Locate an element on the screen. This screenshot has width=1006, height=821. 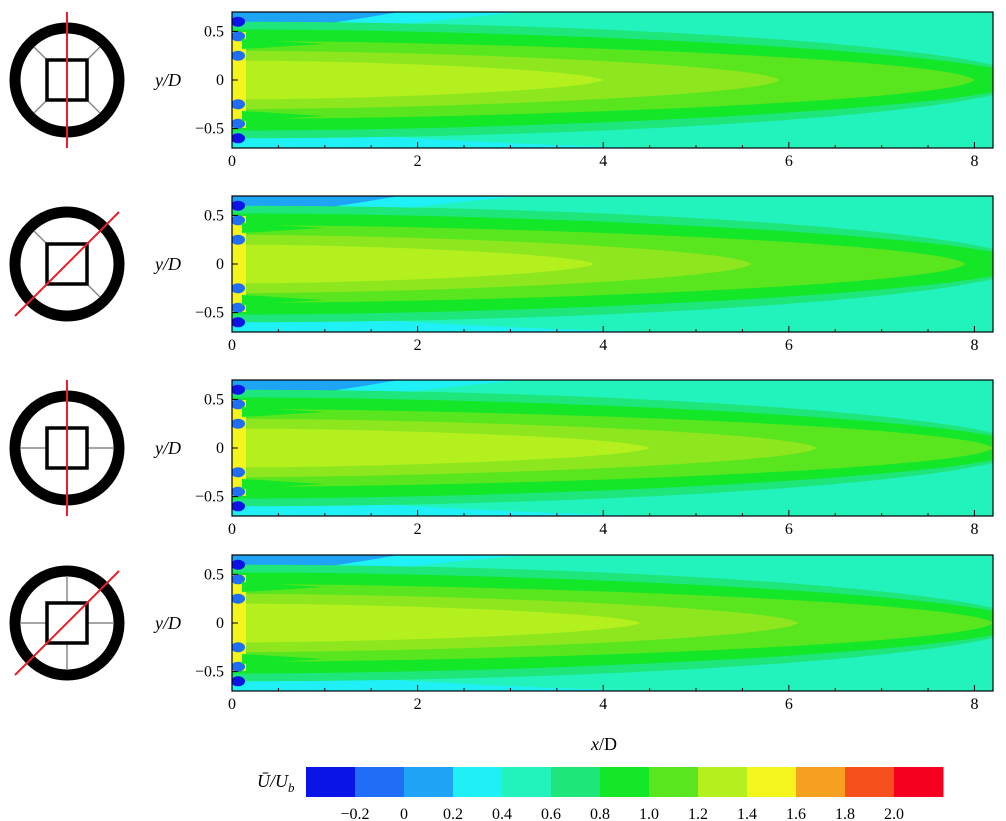
colorbar-tick-label: 0 is located at coordinates (404, 813).